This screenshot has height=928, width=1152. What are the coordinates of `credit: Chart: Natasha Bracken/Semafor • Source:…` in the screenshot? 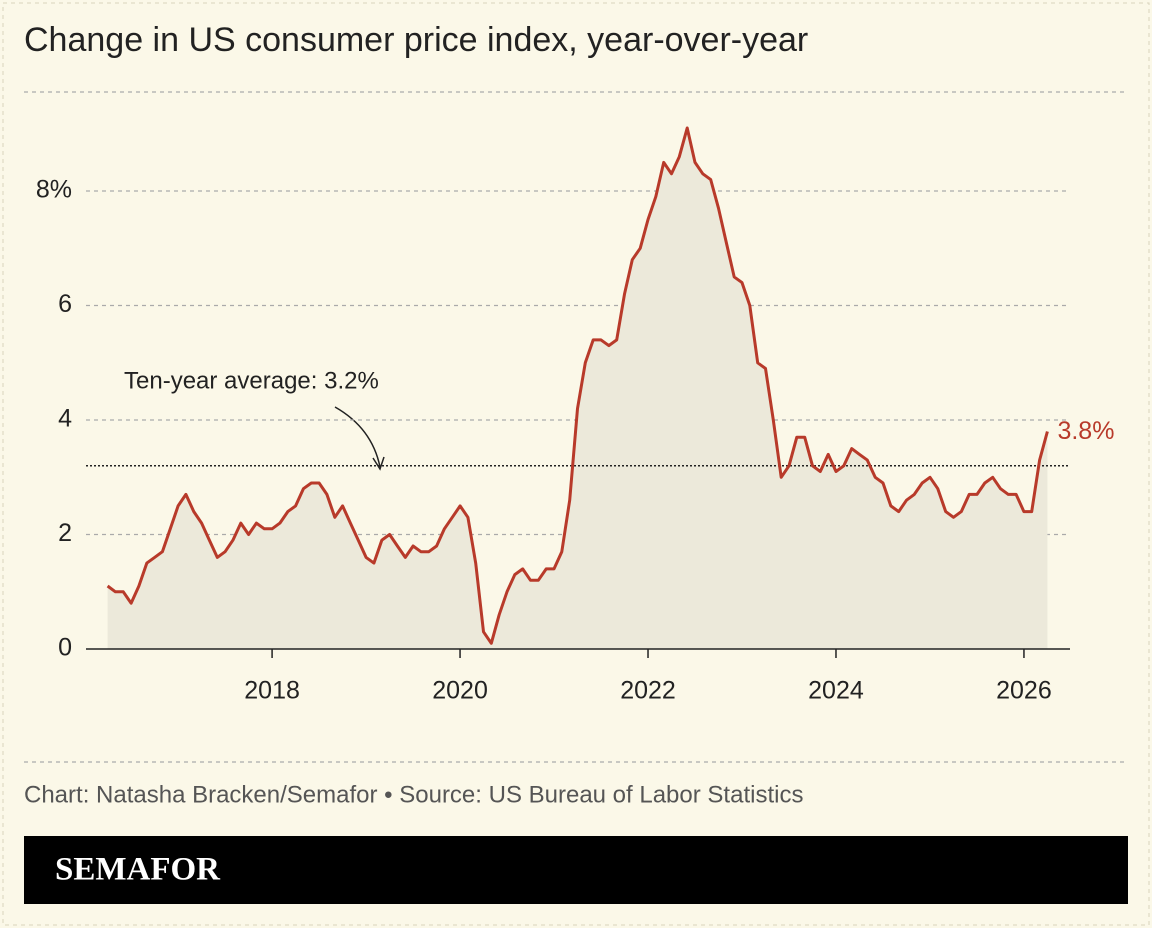 It's located at (413, 794).